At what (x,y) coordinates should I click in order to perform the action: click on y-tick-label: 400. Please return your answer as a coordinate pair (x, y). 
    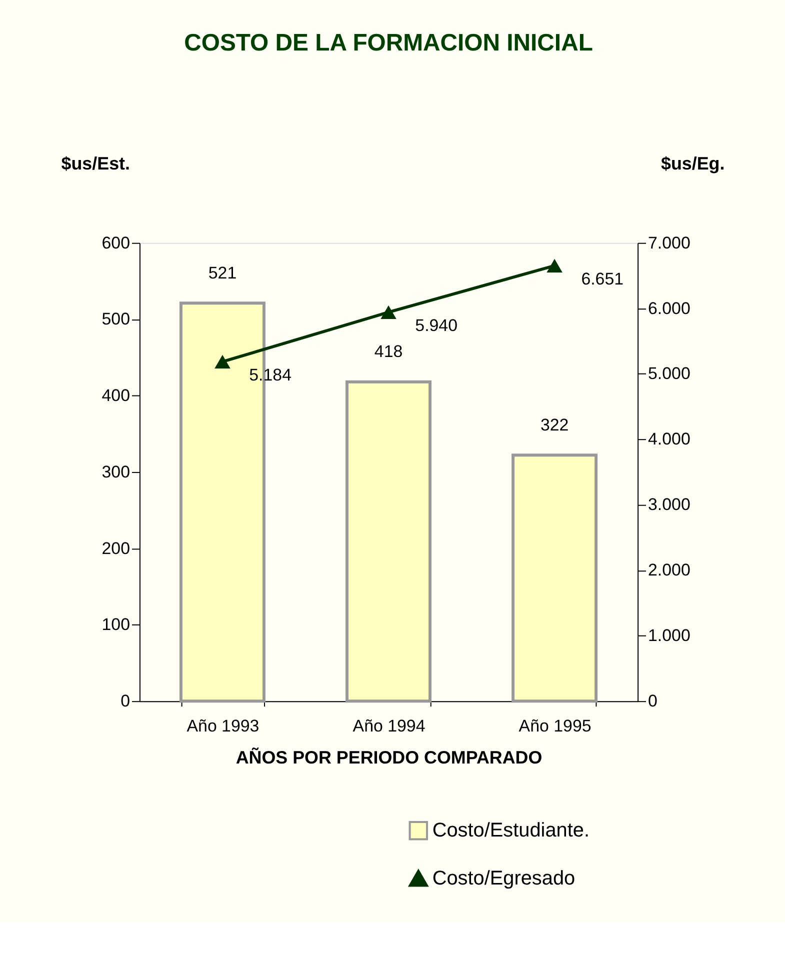
    Looking at the image, I should click on (116, 396).